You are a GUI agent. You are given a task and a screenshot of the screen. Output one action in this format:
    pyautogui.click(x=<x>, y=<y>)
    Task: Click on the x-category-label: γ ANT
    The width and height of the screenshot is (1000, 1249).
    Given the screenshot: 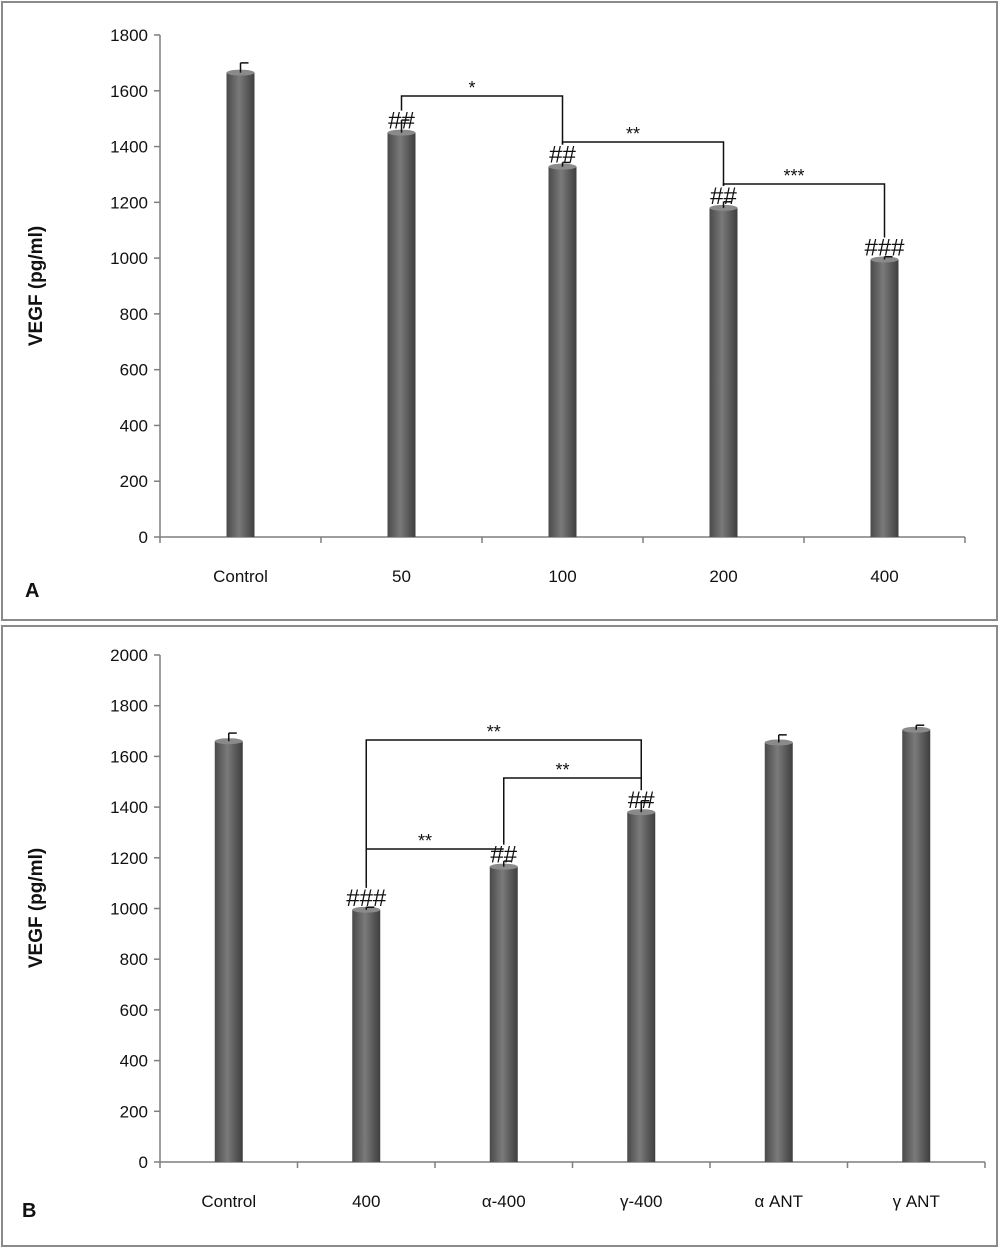 What is the action you would take?
    pyautogui.click(x=916, y=1201)
    